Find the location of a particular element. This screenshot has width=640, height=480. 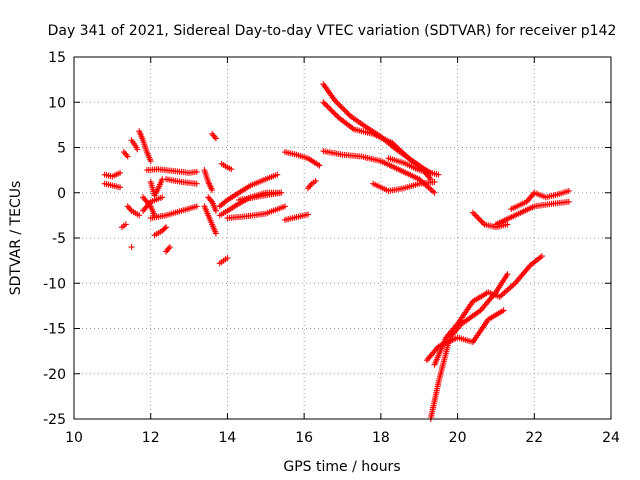

x-tick-label: 18 is located at coordinates (381, 438).